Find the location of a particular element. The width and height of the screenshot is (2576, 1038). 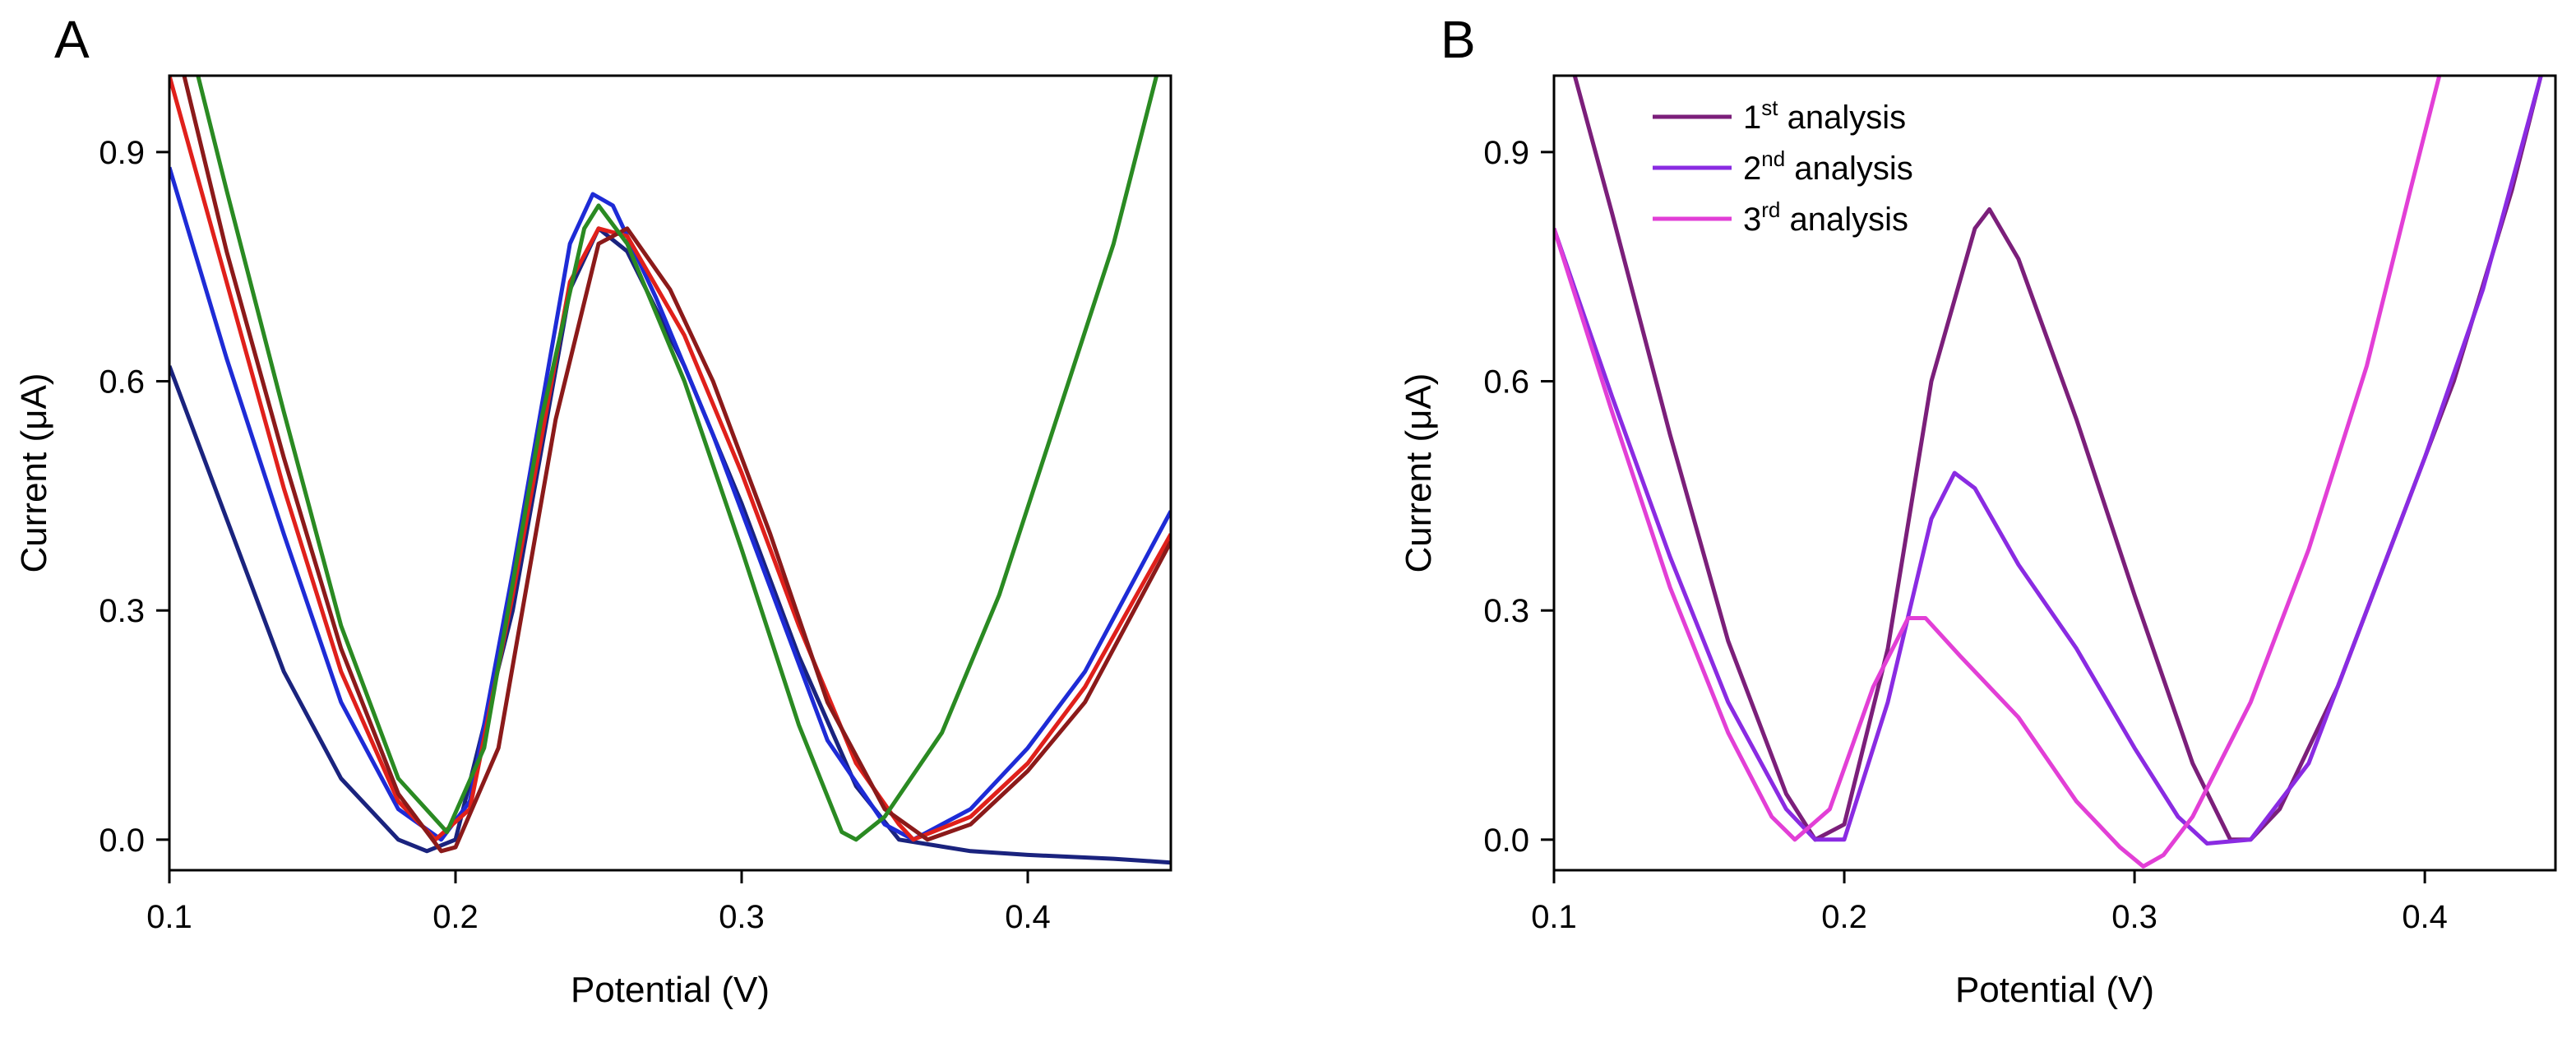

legend-label-1: 1st analysis is located at coordinates (1824, 116).